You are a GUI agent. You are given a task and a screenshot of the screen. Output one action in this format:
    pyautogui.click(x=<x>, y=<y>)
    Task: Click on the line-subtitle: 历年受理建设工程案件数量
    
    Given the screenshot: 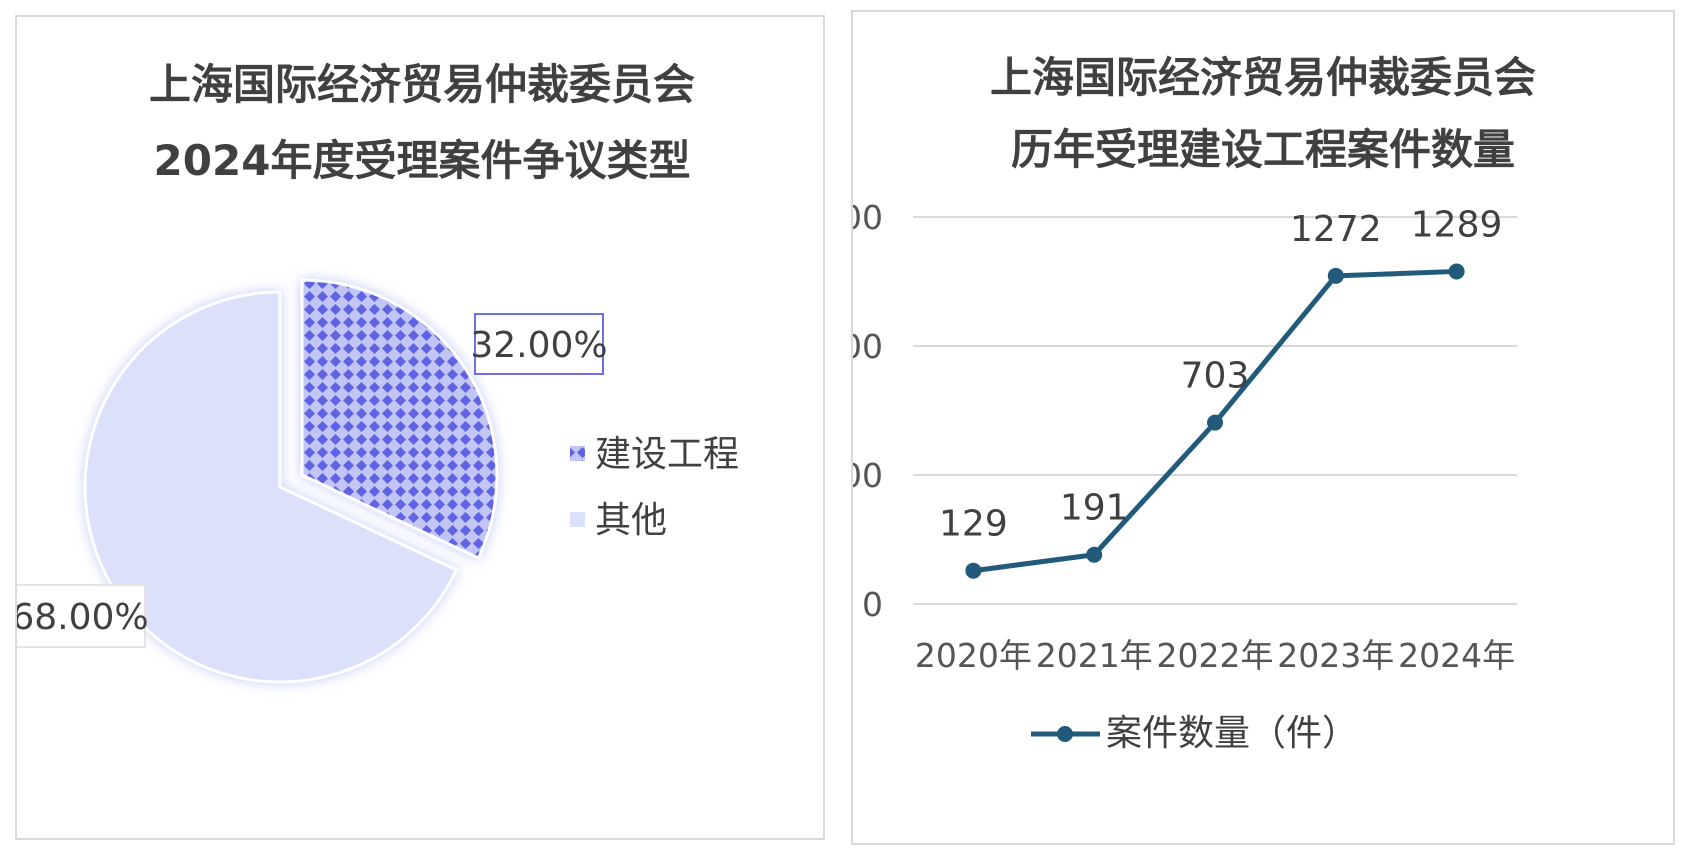 What is the action you would take?
    pyautogui.click(x=1263, y=149)
    